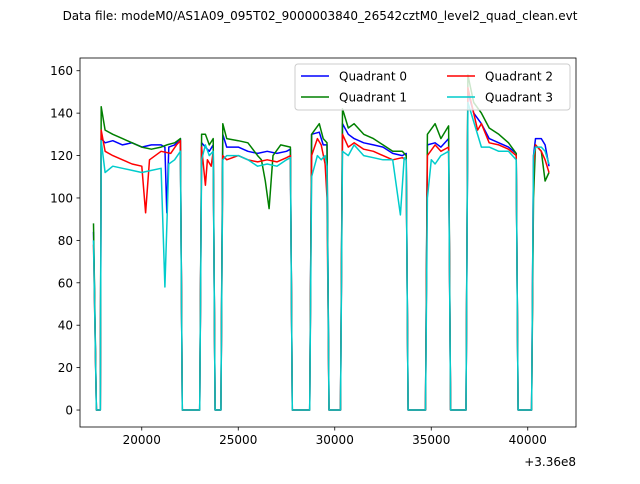 This screenshot has height=484, width=640. I want to click on x-tick-label: 25000, so click(238, 440).